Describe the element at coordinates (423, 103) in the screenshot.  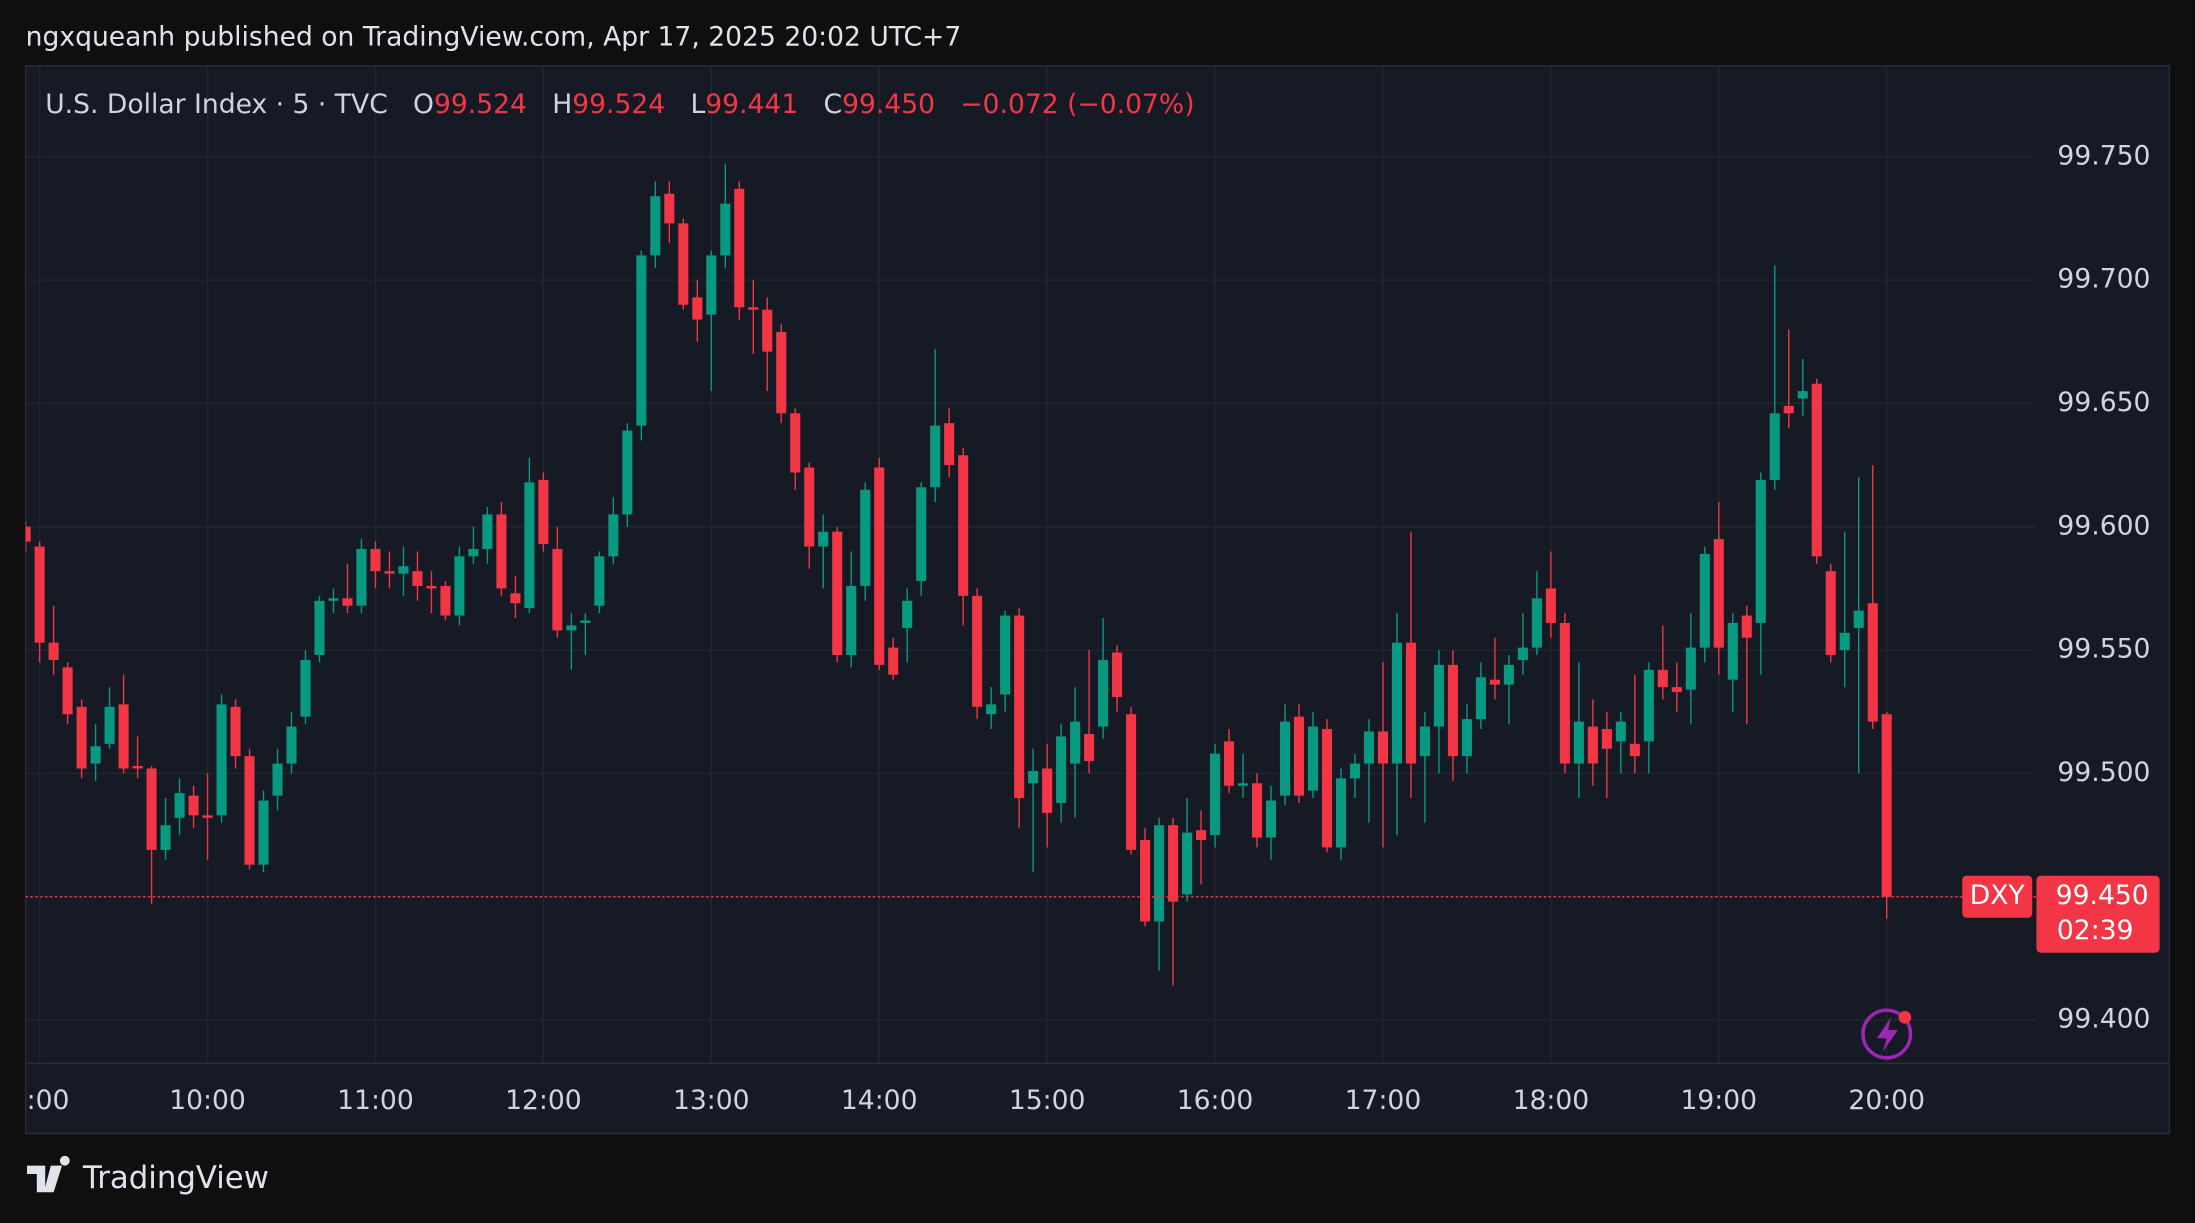
I see `legend-key: O` at that location.